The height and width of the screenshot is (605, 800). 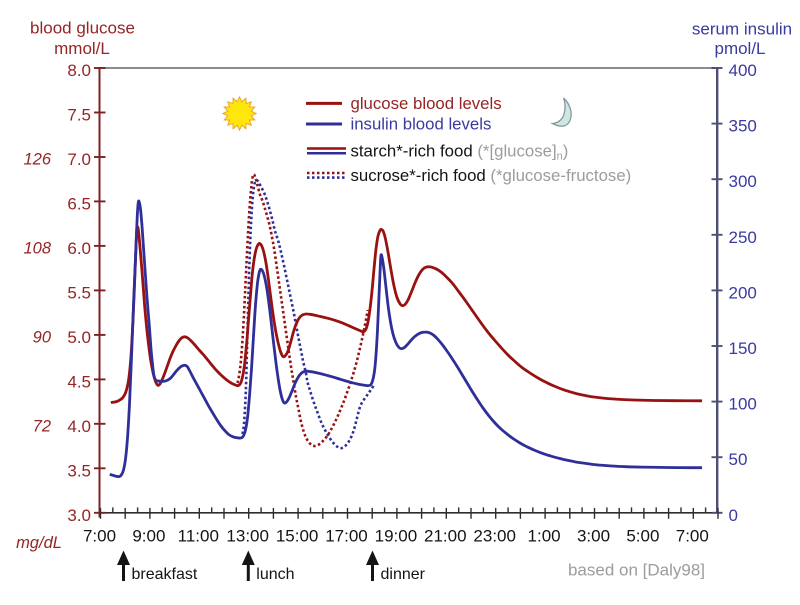 I want to click on svg-text: 15:00, so click(x=297, y=536).